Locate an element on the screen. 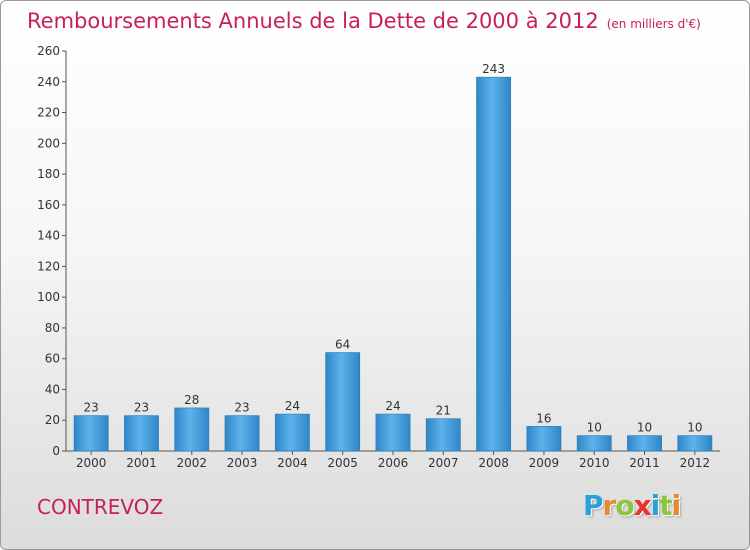 The height and width of the screenshot is (550, 750). proxiti-logo: Proxiti is located at coordinates (632, 505).